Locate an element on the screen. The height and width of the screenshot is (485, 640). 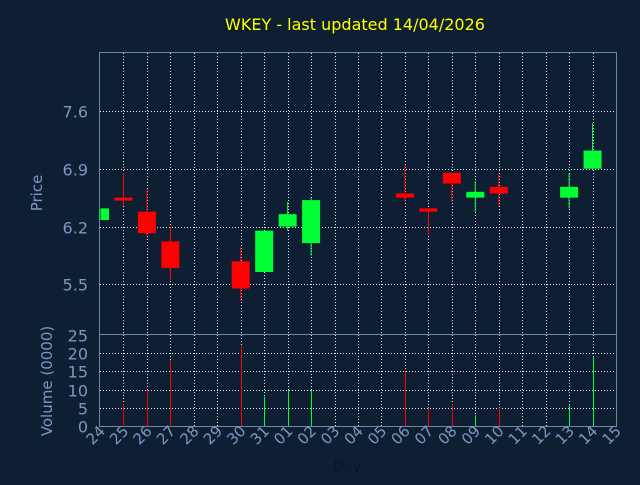
price-y-tick-label: 5.5 is located at coordinates (75, 285).